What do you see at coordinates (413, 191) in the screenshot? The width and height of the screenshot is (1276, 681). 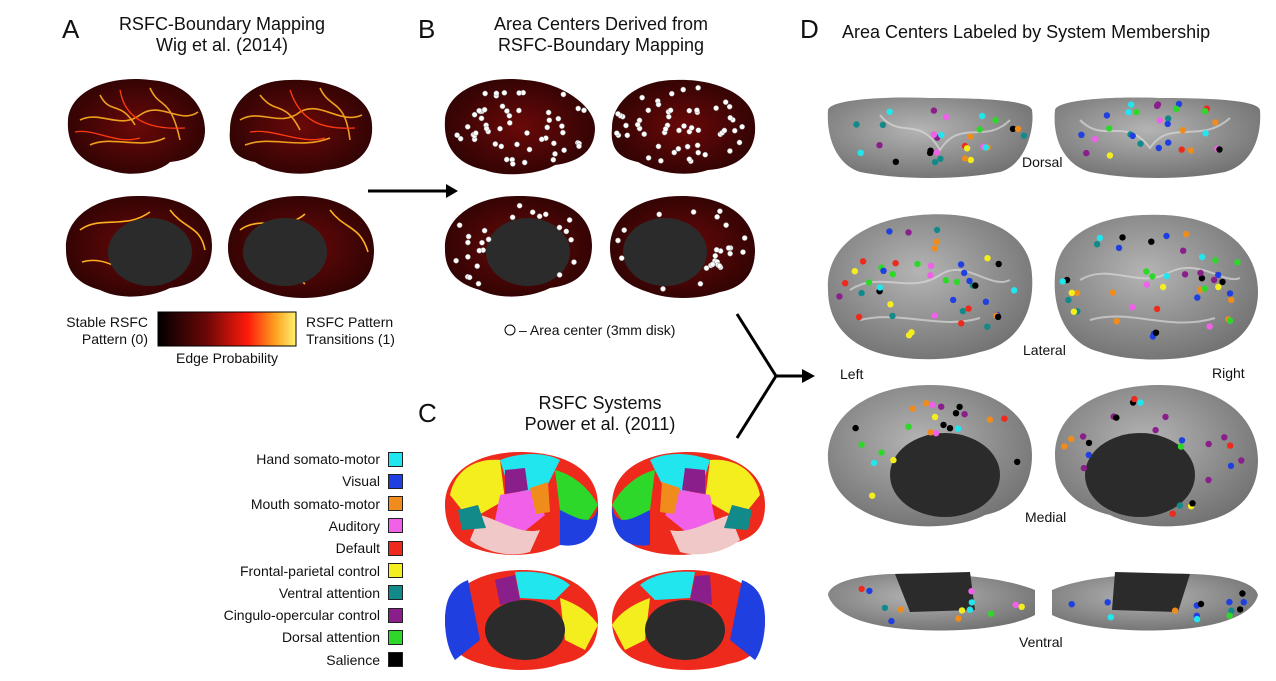 I see `arrow-a-to-b` at bounding box center [413, 191].